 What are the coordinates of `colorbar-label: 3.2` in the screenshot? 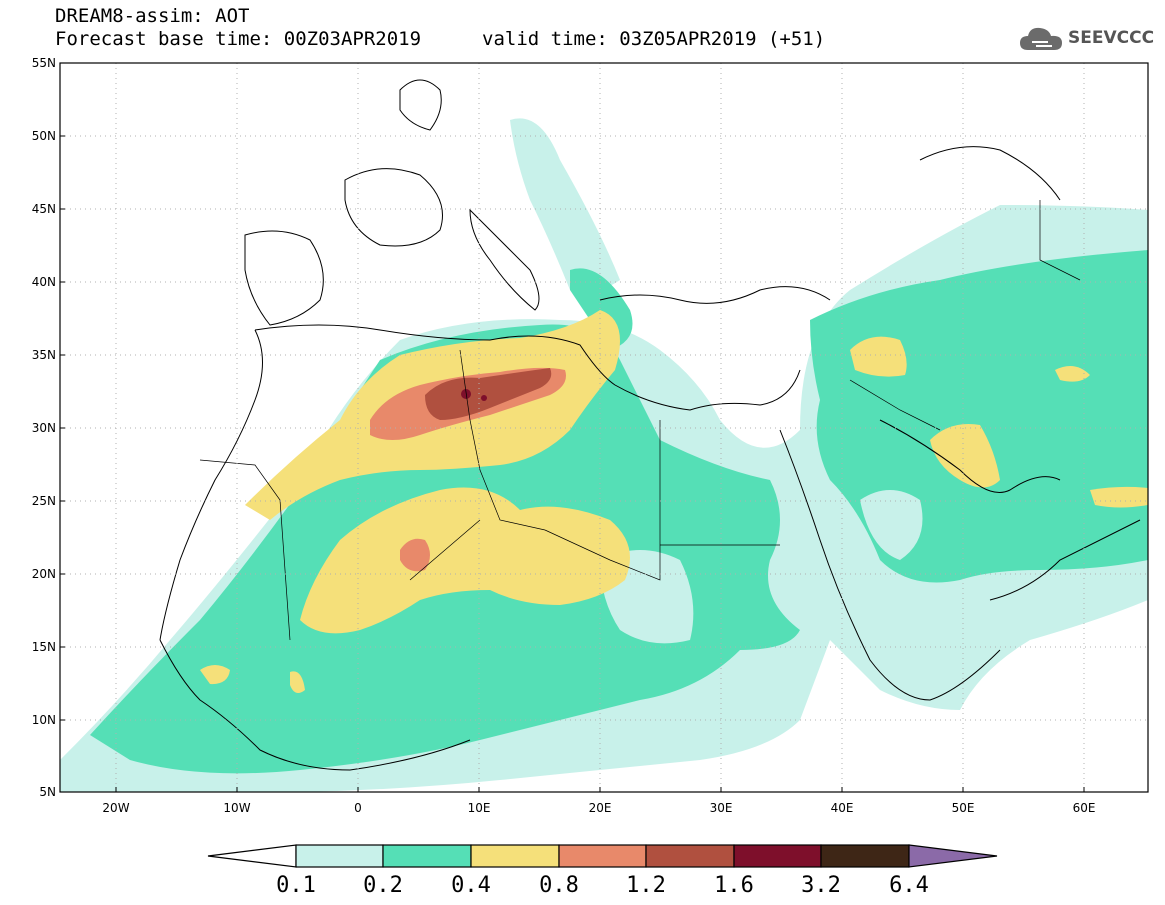 It's located at (821, 885).